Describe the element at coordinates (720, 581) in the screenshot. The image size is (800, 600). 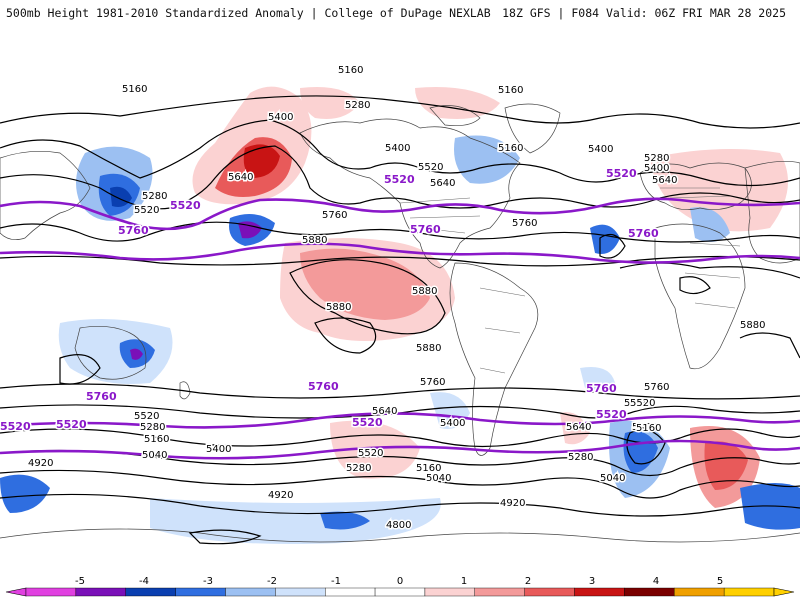
I see `colorbar-tick-label: 5` at that location.